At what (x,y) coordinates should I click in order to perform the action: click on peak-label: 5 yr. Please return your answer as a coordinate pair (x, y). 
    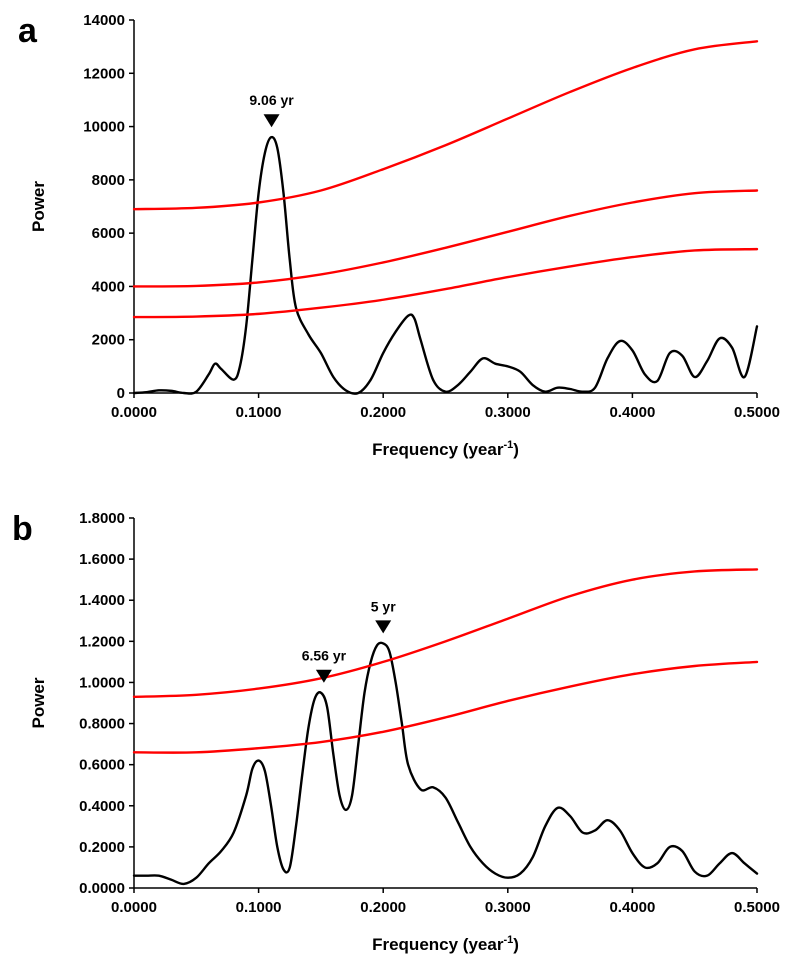
    Looking at the image, I should click on (383, 606).